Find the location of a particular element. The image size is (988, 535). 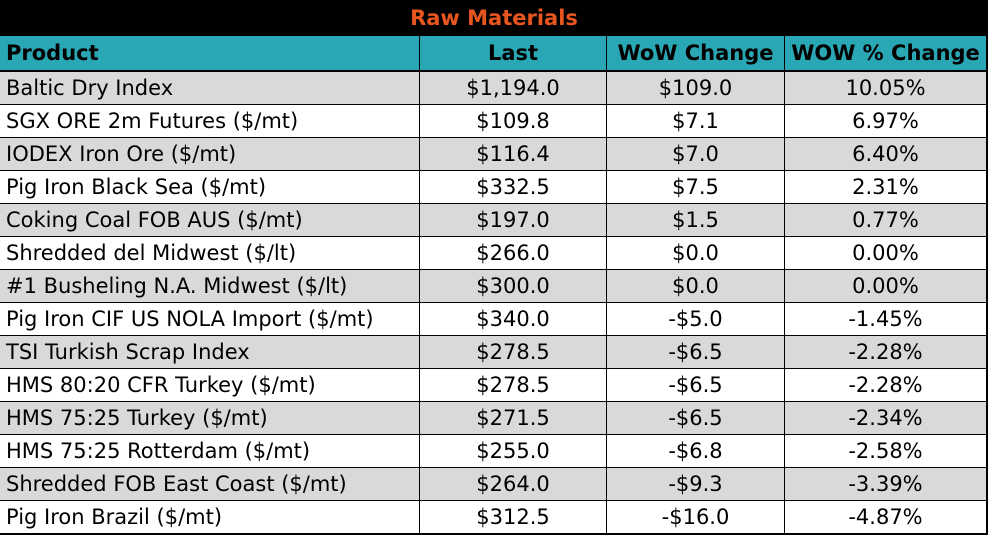

cell-wow-percent-change: 6.97% is located at coordinates (886, 121).